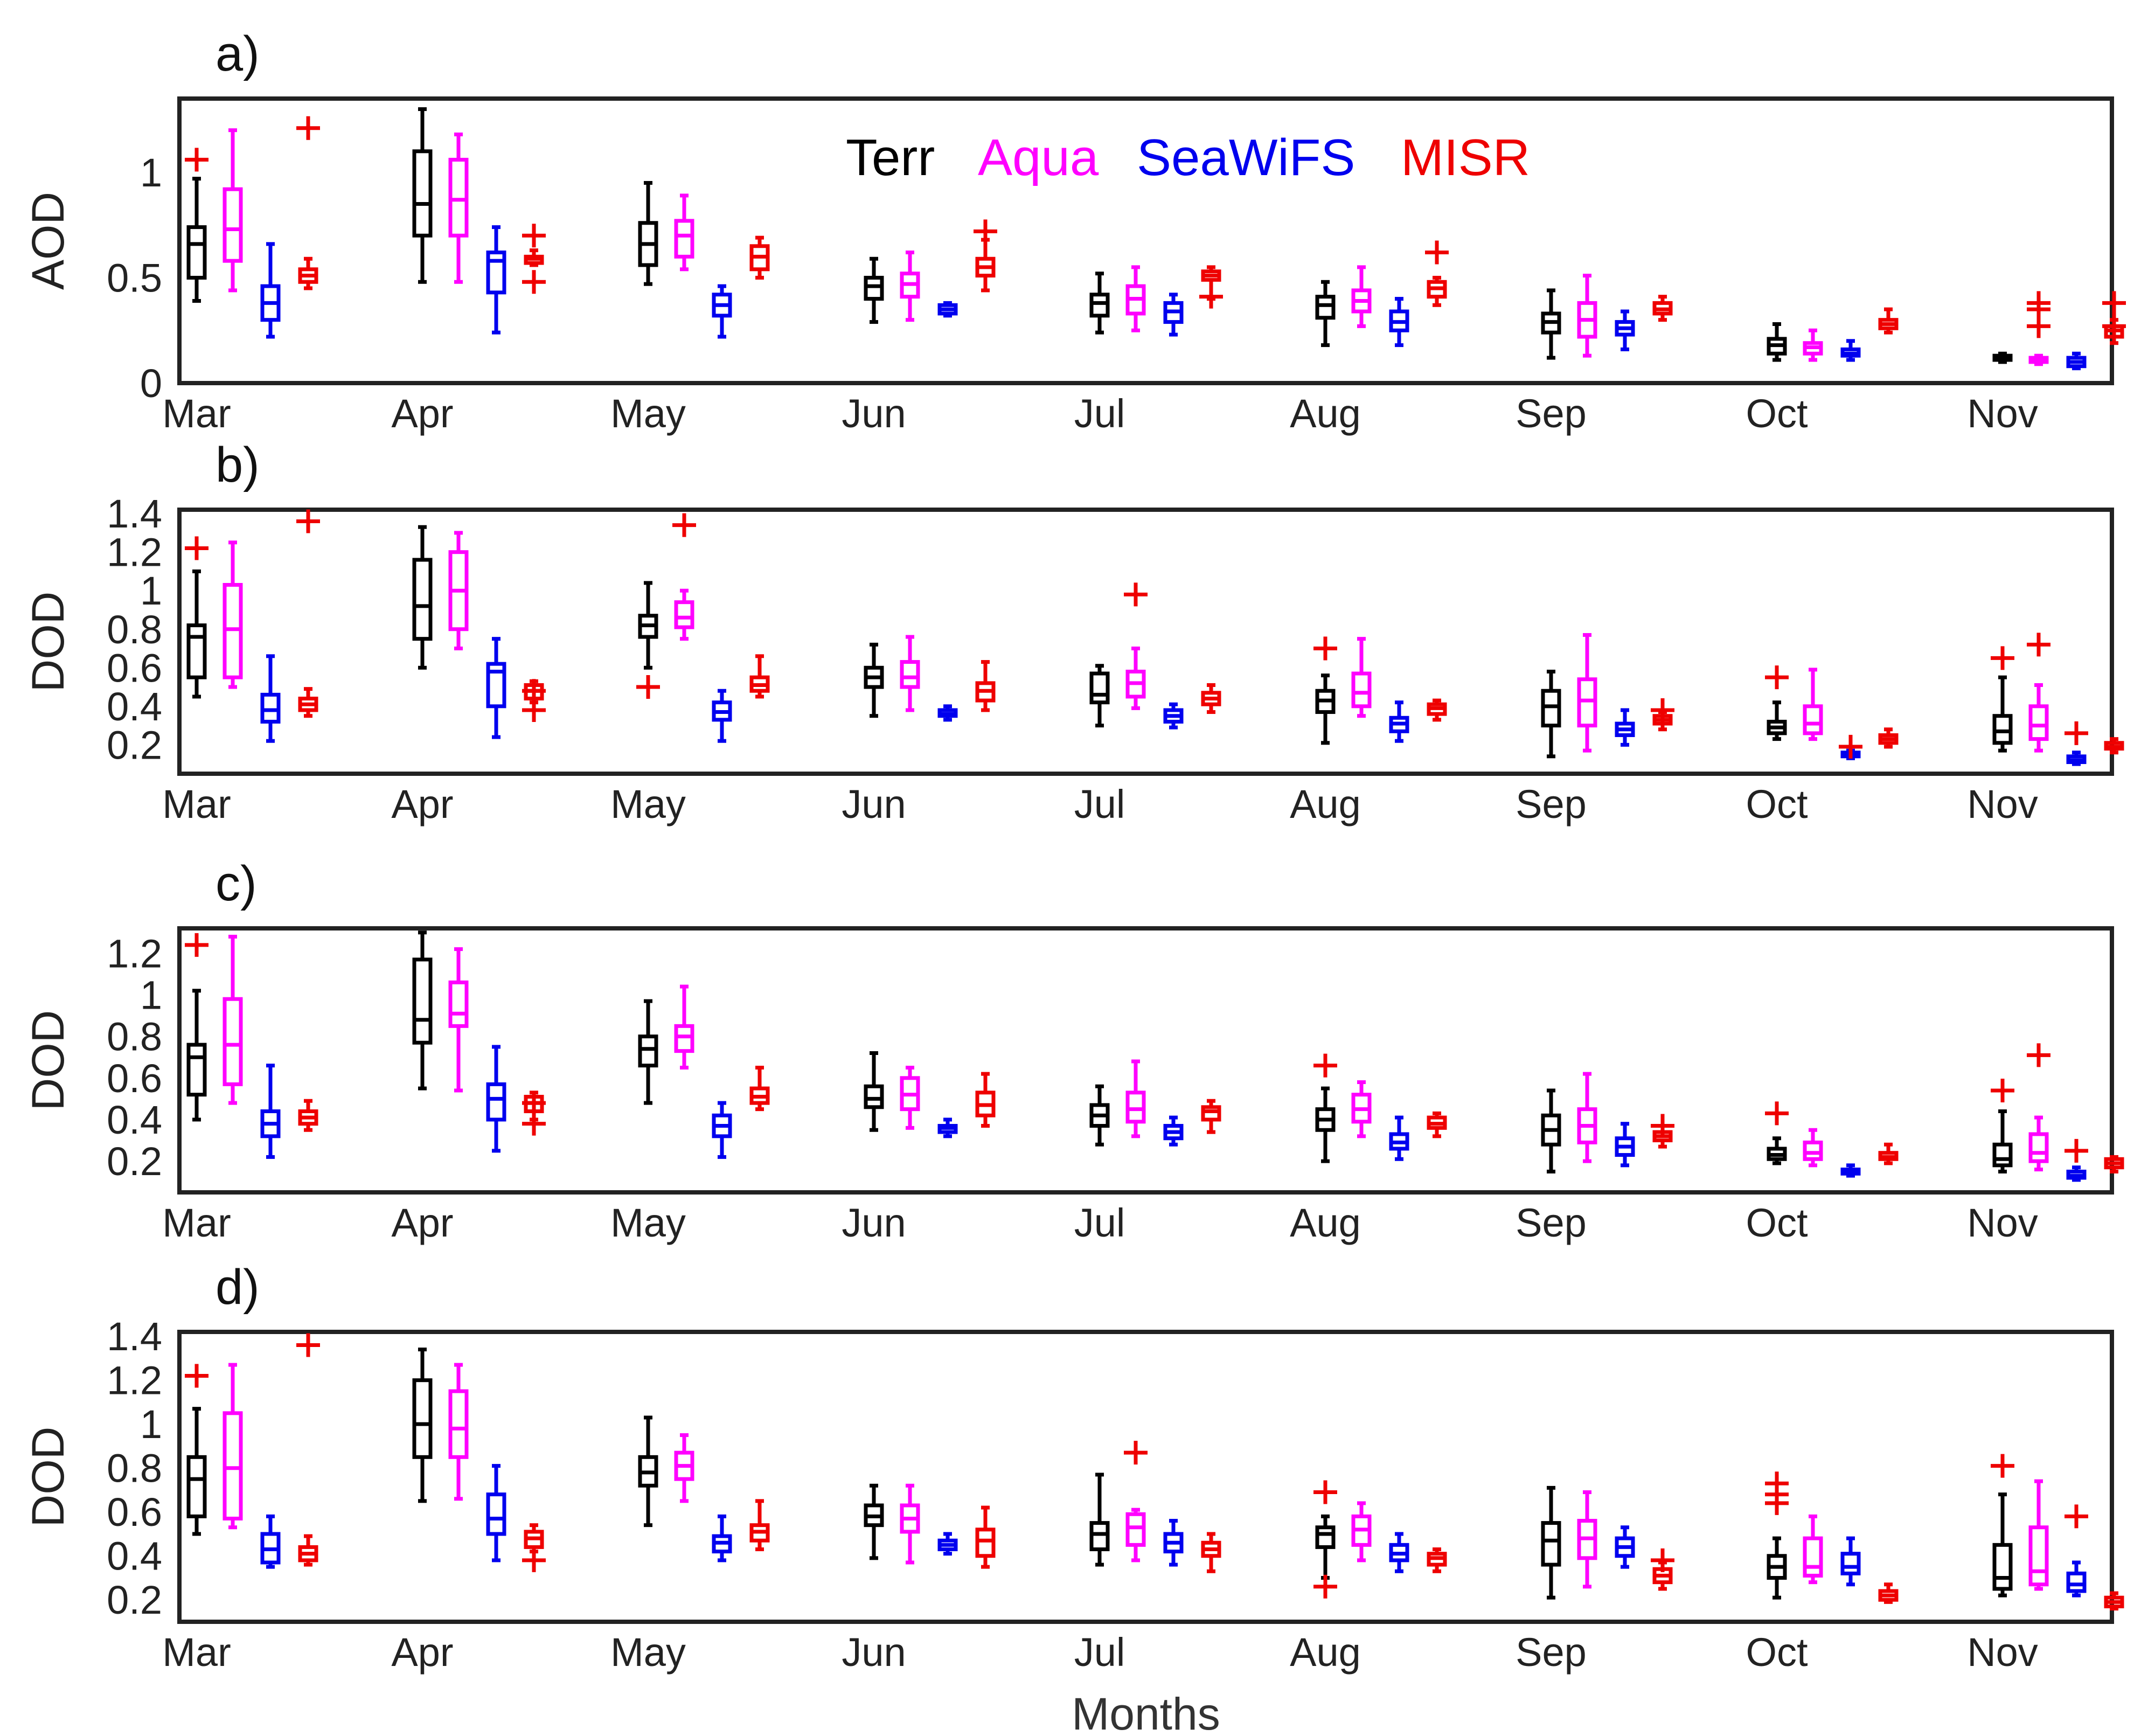 This screenshot has height=1736, width=2134. What do you see at coordinates (947, 713) in the screenshot?
I see `boxplot-seawifs-jun` at bounding box center [947, 713].